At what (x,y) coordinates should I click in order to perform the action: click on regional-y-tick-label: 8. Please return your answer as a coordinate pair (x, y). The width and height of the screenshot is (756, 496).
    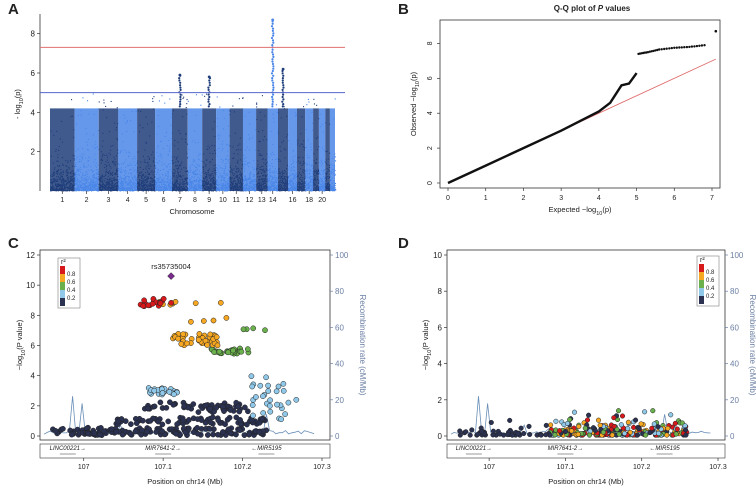
    Looking at the image, I should click on (33, 315).